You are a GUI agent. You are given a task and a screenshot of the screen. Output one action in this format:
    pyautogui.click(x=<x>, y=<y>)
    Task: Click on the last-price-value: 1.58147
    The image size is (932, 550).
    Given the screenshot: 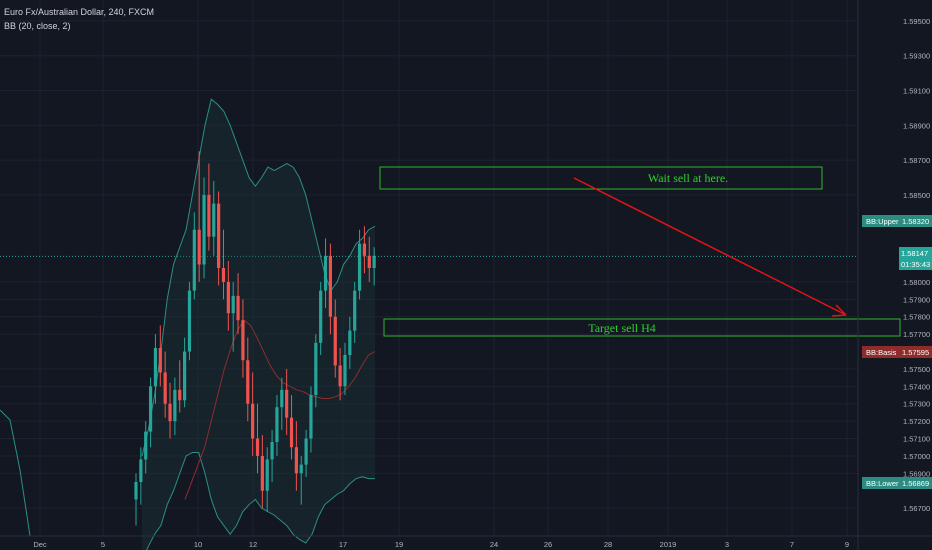 What is the action you would take?
    pyautogui.click(x=914, y=253)
    